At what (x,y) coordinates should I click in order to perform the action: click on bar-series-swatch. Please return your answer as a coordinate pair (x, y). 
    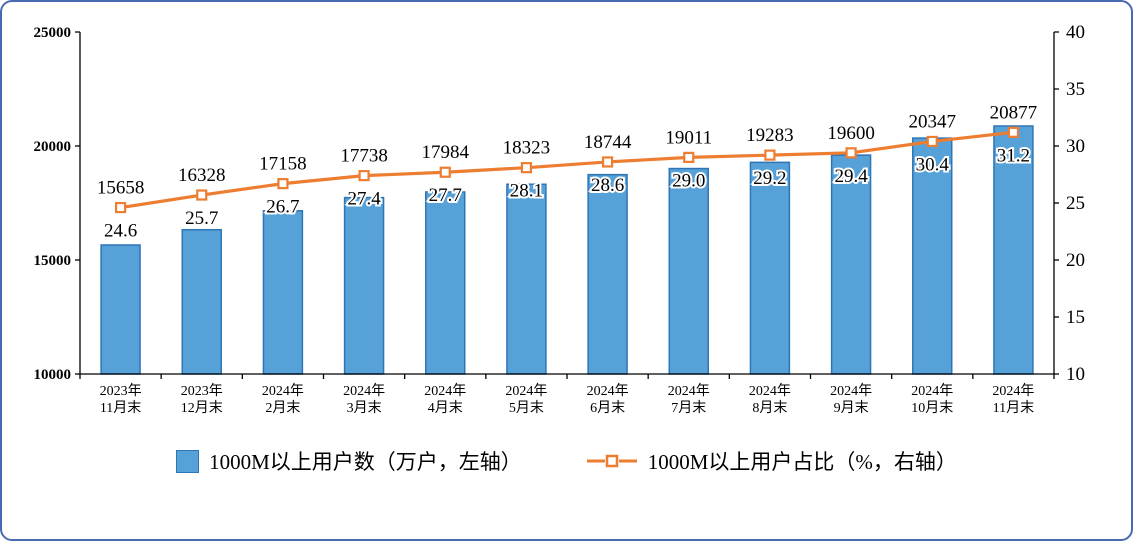
    Looking at the image, I should click on (188, 461).